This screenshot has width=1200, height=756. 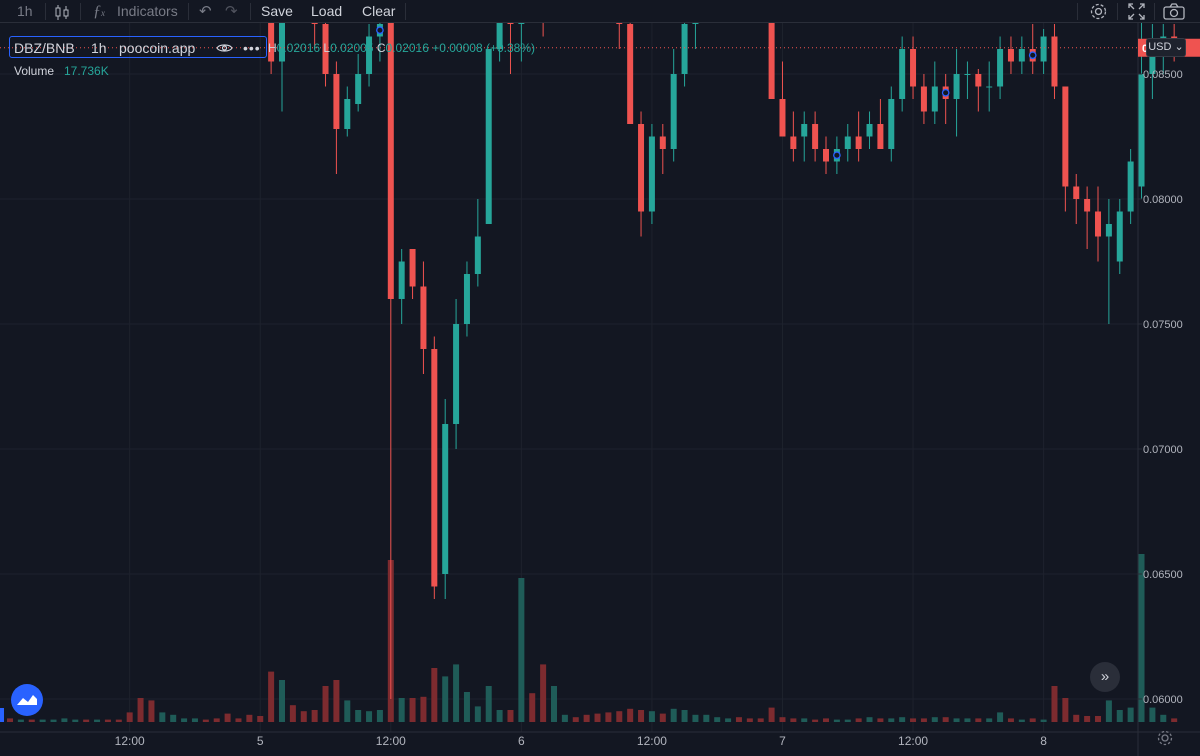 What do you see at coordinates (86, 71) in the screenshot?
I see `volume-value: 17.736K` at bounding box center [86, 71].